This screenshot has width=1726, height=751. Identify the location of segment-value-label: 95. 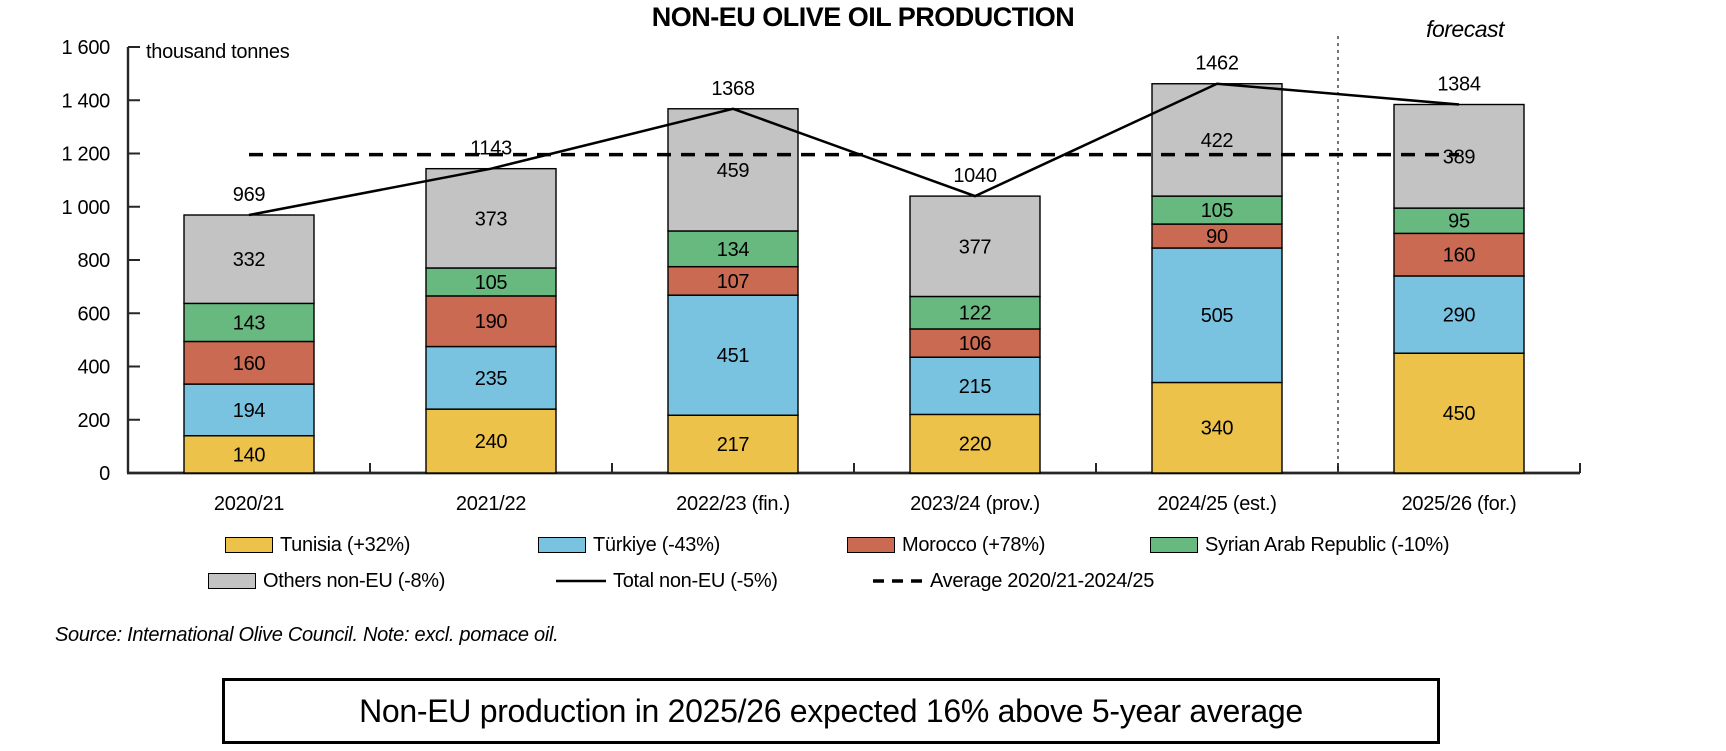
(1459, 222).